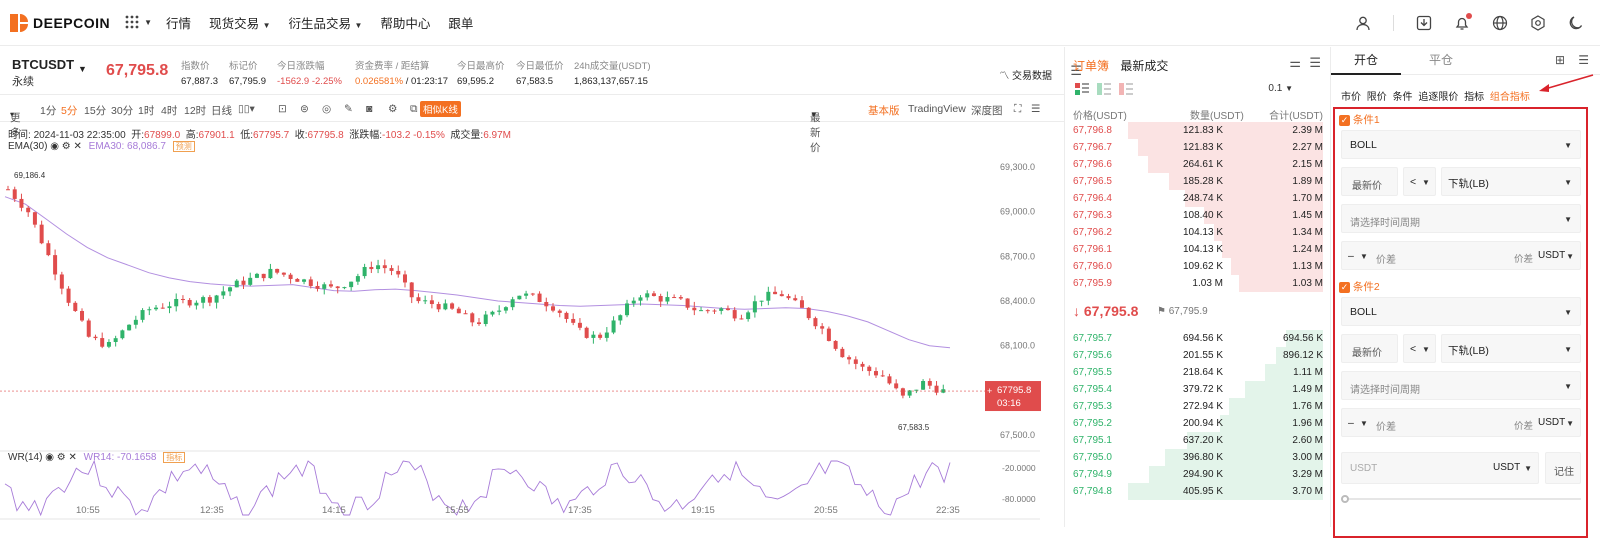  Describe the element at coordinates (1461, 218) in the screenshot. I see `period-select-1: 请选择时间周期 ▼` at that location.